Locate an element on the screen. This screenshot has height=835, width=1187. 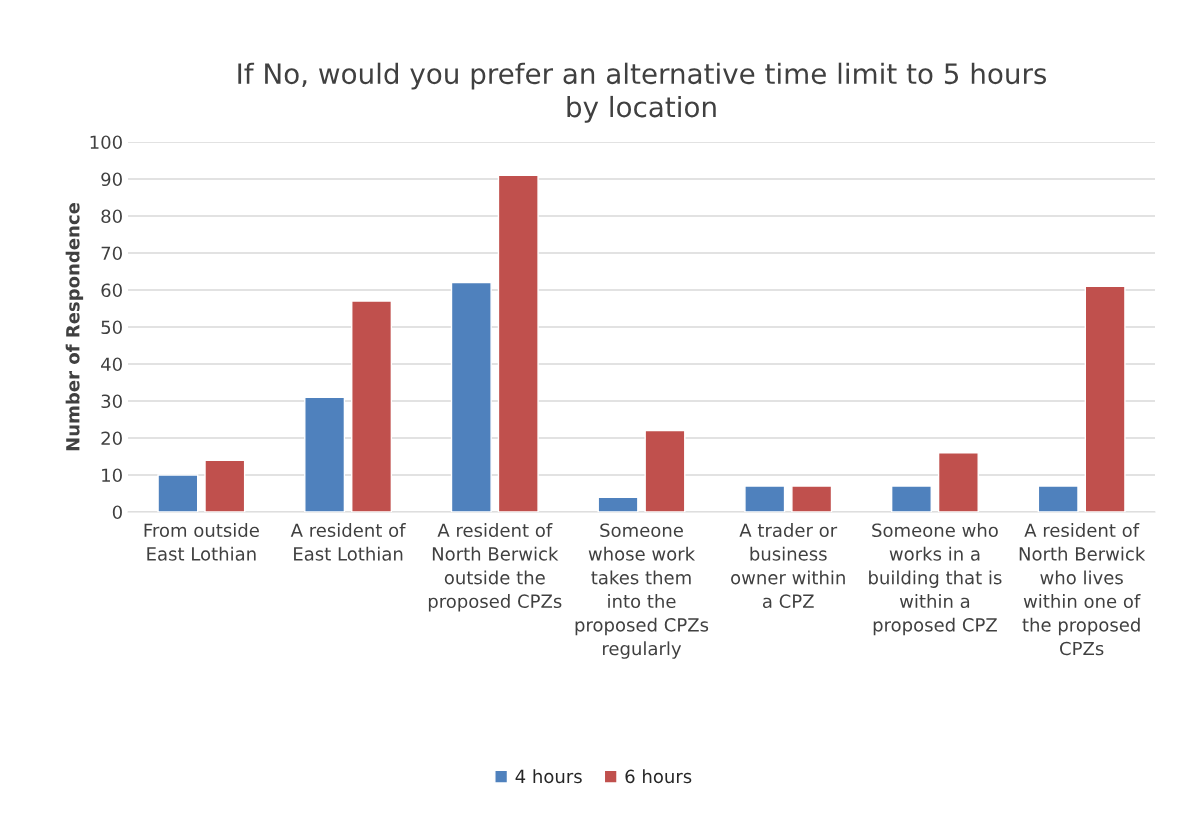
x-tick-label: A trader or business owner within a CPZ is located at coordinates (788, 566).